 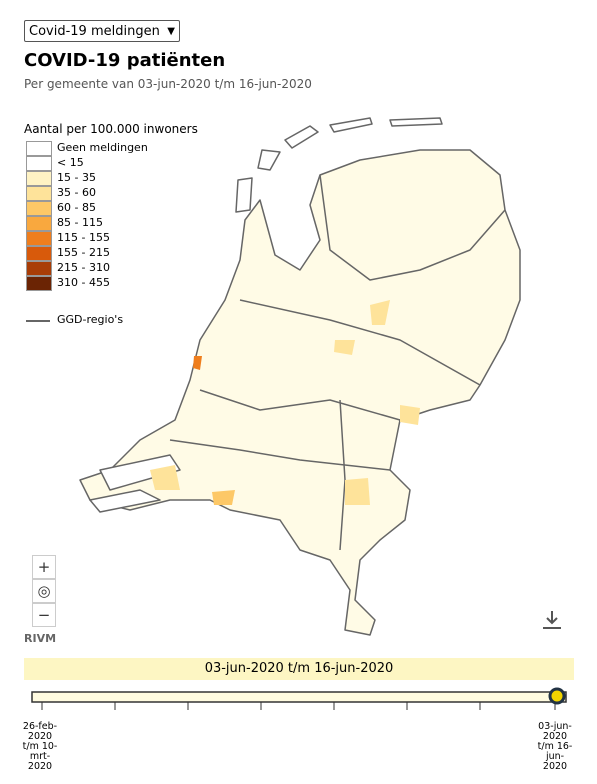 I want to click on download-button, so click(x=552, y=620).